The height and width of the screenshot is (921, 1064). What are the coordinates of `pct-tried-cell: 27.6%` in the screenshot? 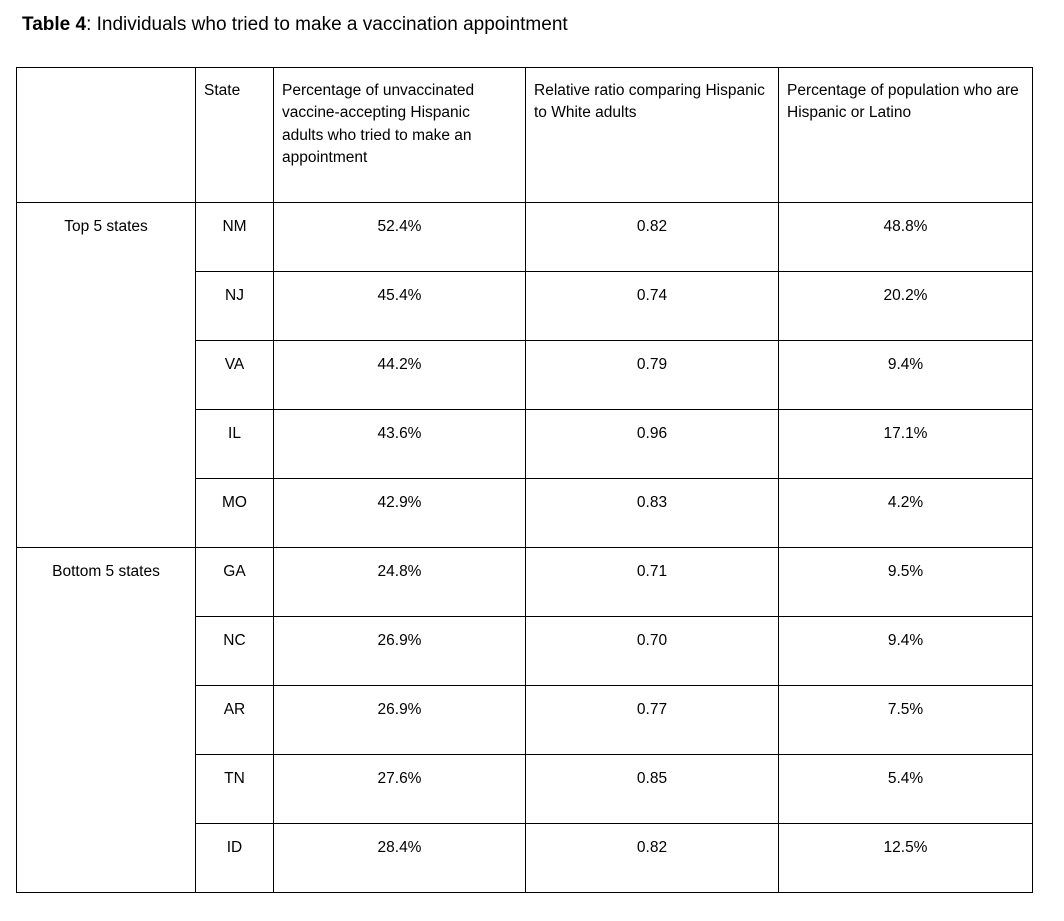 It's located at (399, 789).